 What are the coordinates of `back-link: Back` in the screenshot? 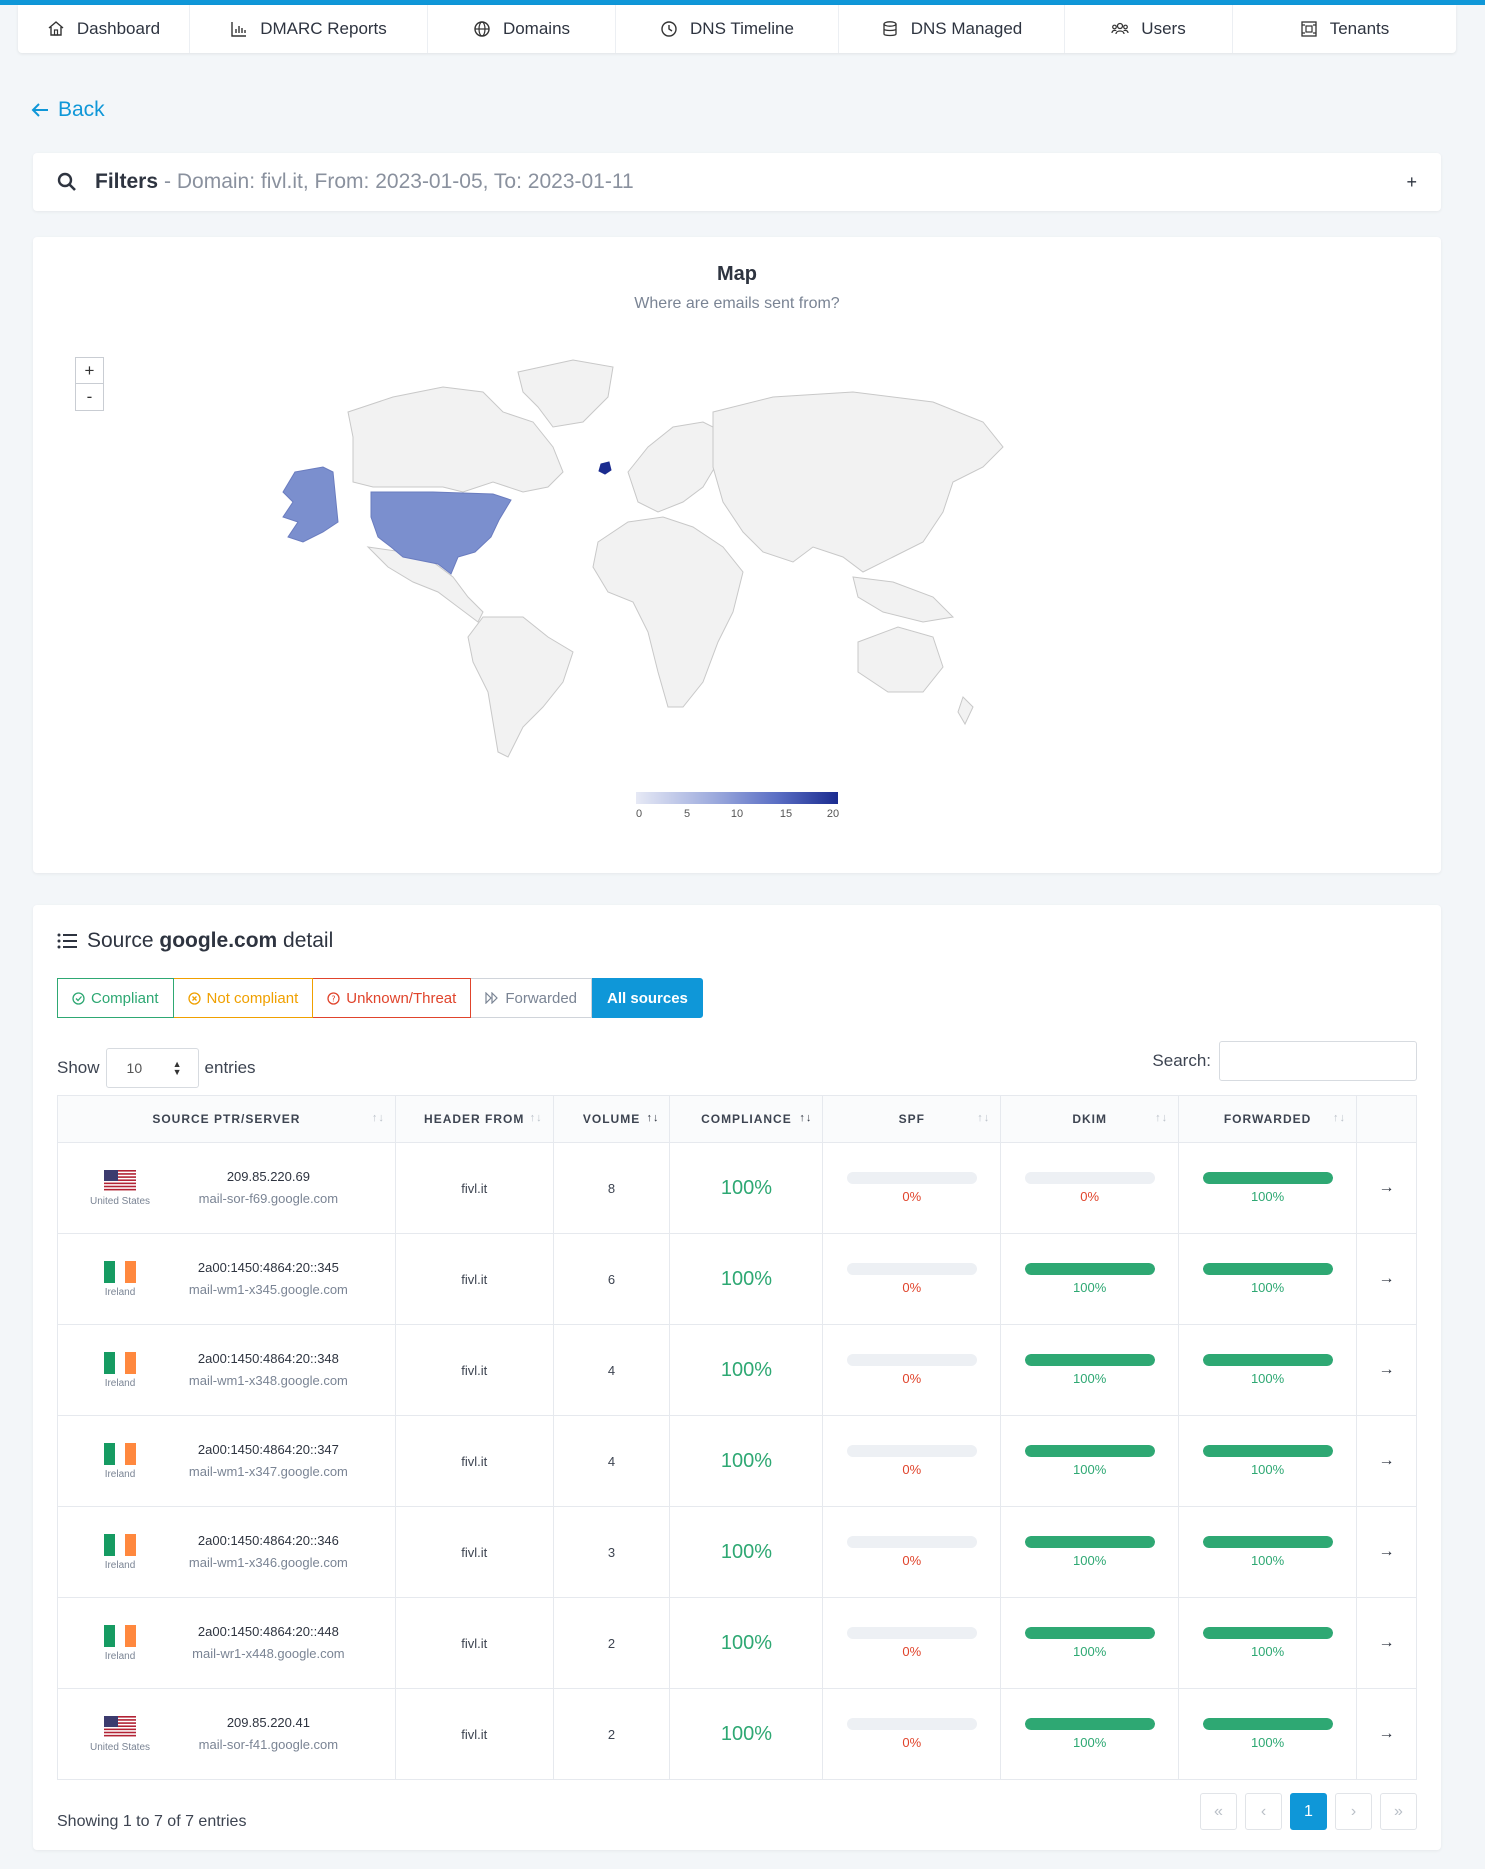 It's located at (67, 110).